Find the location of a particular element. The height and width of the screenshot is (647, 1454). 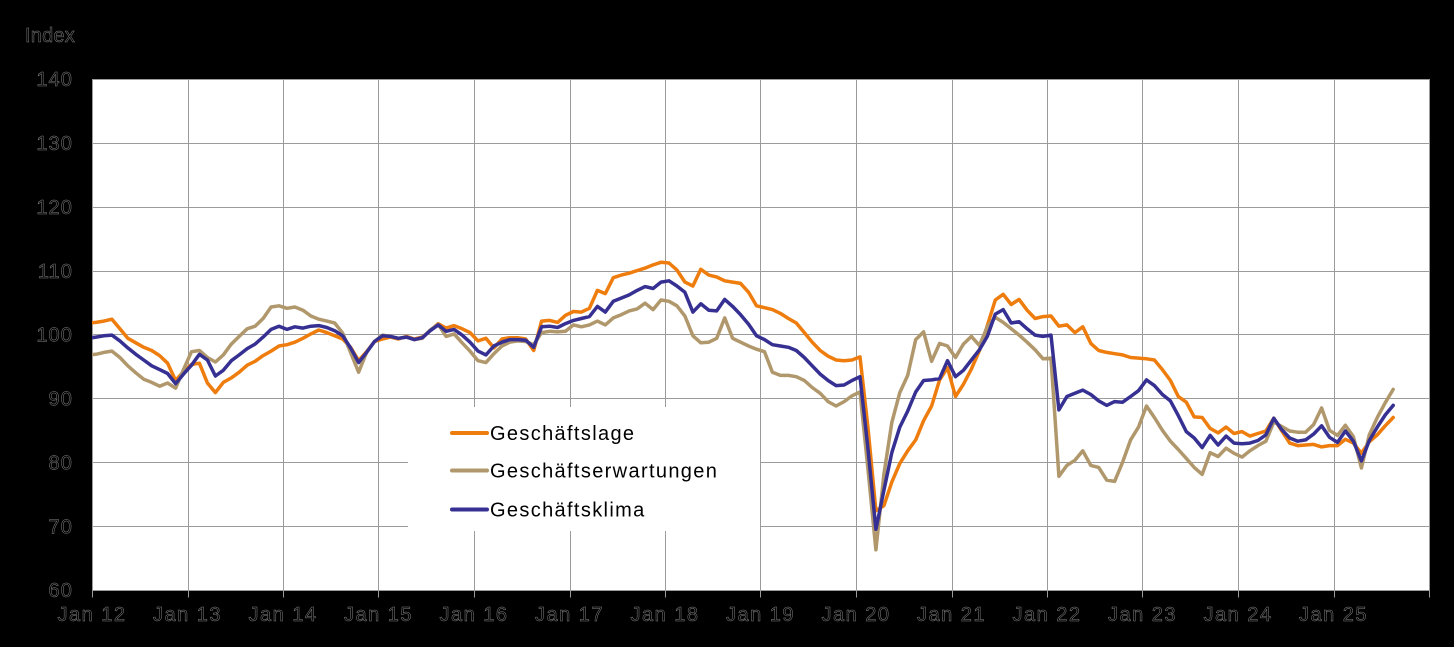

svg-text: Jan 24 is located at coordinates (1237, 615).